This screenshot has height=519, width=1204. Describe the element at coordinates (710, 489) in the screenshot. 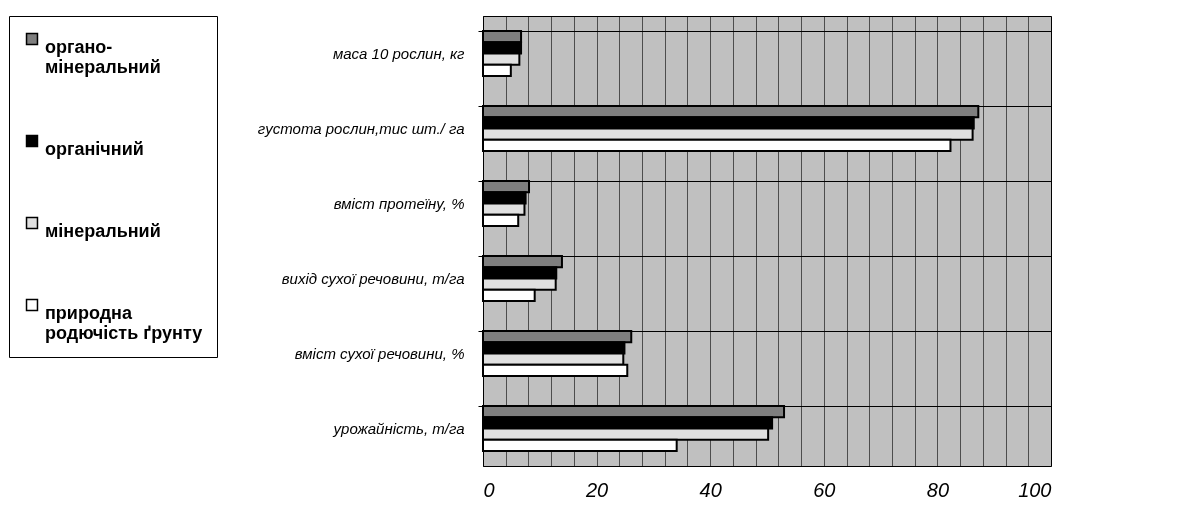

I see `x-tick-label: 40` at that location.